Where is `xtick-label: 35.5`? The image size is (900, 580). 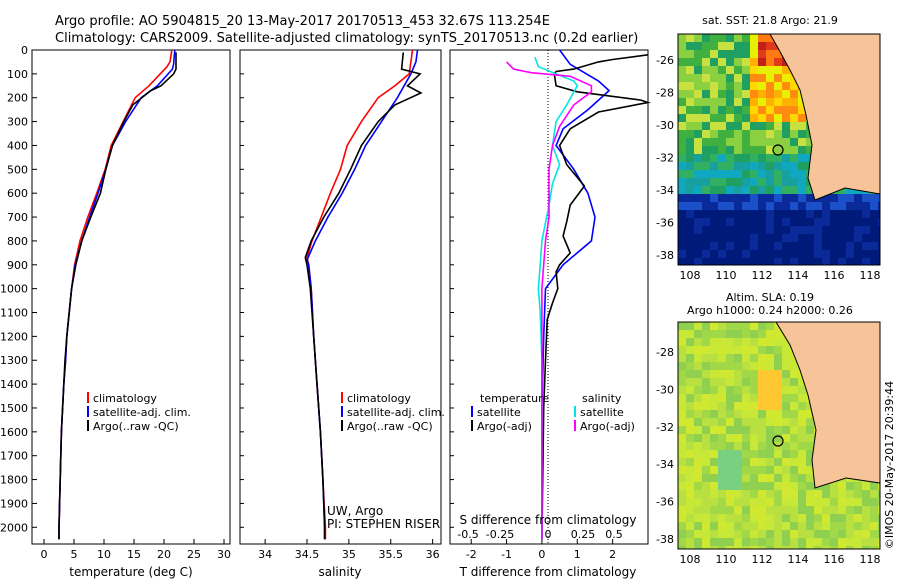 xtick-label: 35.5 is located at coordinates (391, 554).